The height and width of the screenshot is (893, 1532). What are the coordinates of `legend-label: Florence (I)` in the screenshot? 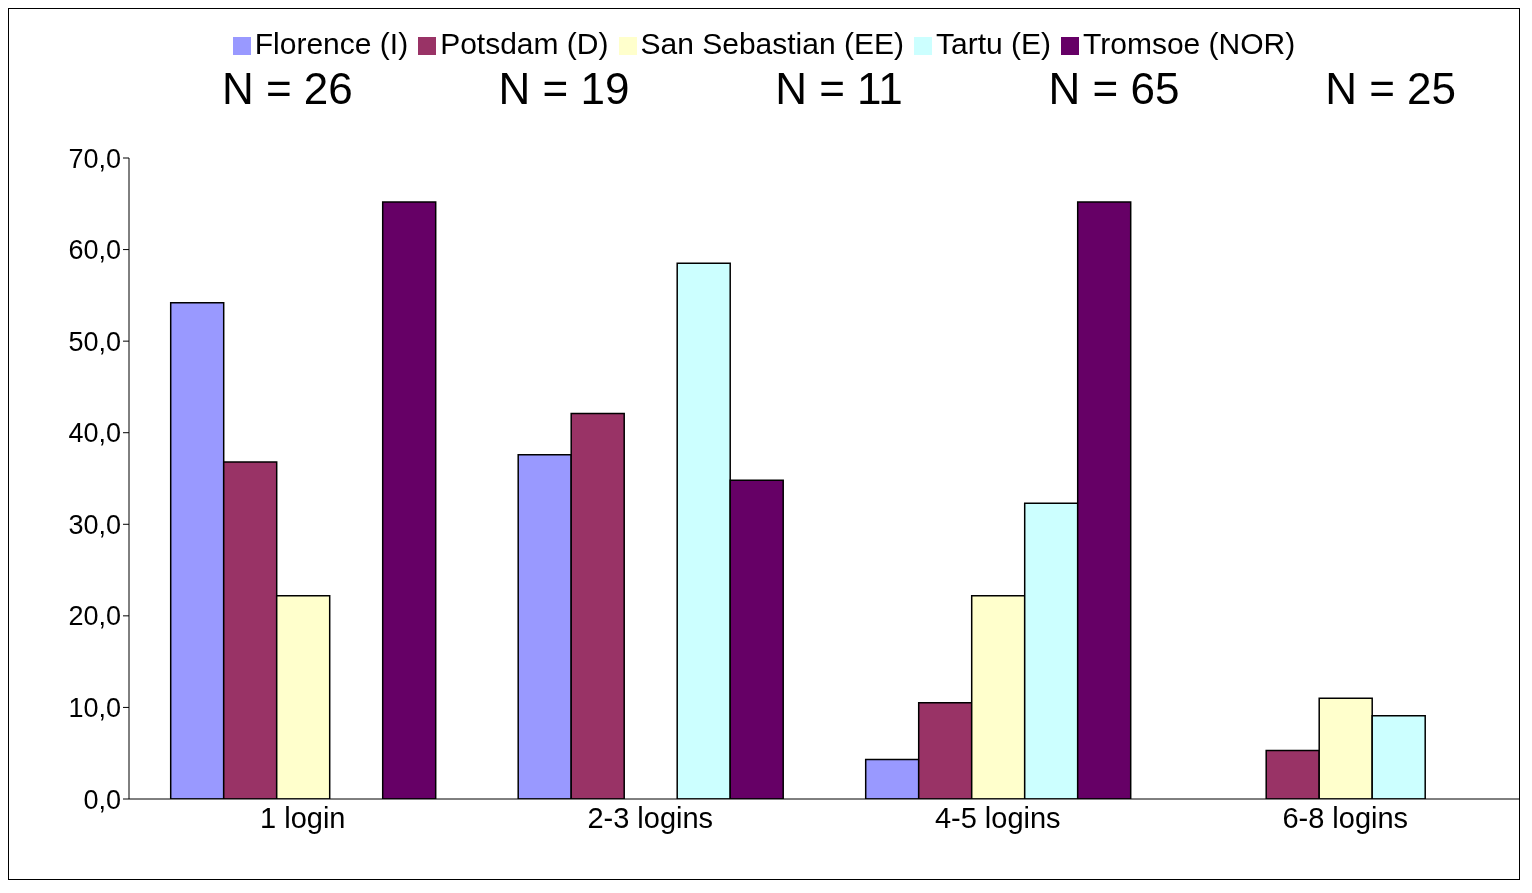 It's located at (331, 43).